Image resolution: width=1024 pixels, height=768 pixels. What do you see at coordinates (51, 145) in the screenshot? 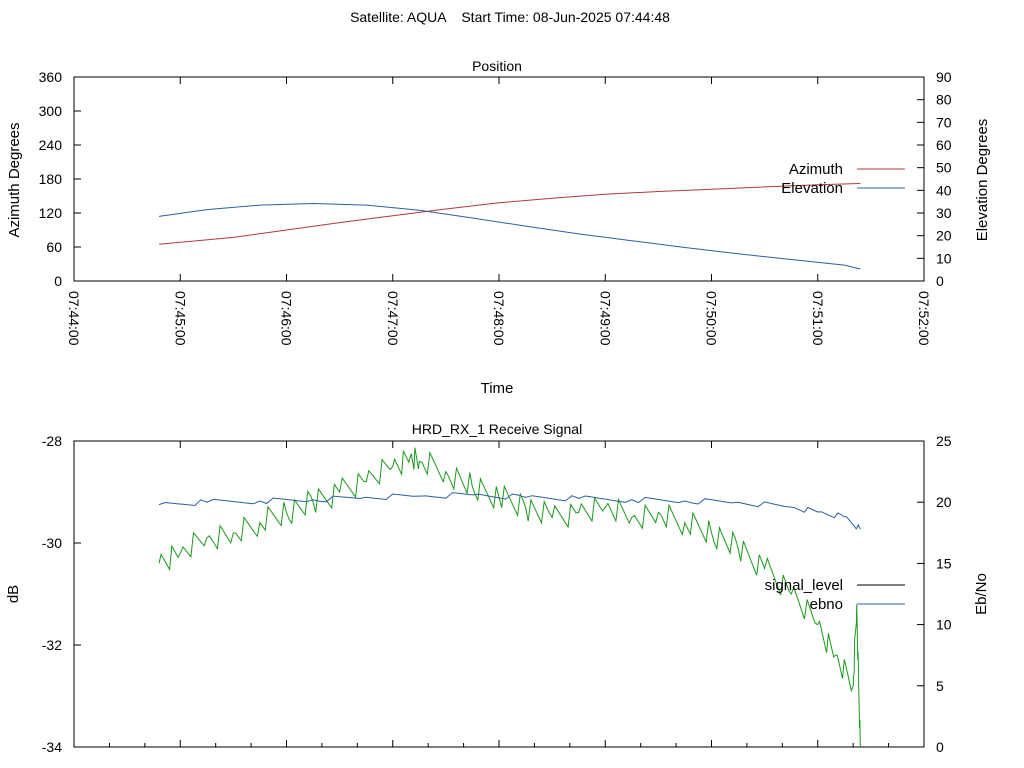
I see `position-y-tick-label: 240` at bounding box center [51, 145].